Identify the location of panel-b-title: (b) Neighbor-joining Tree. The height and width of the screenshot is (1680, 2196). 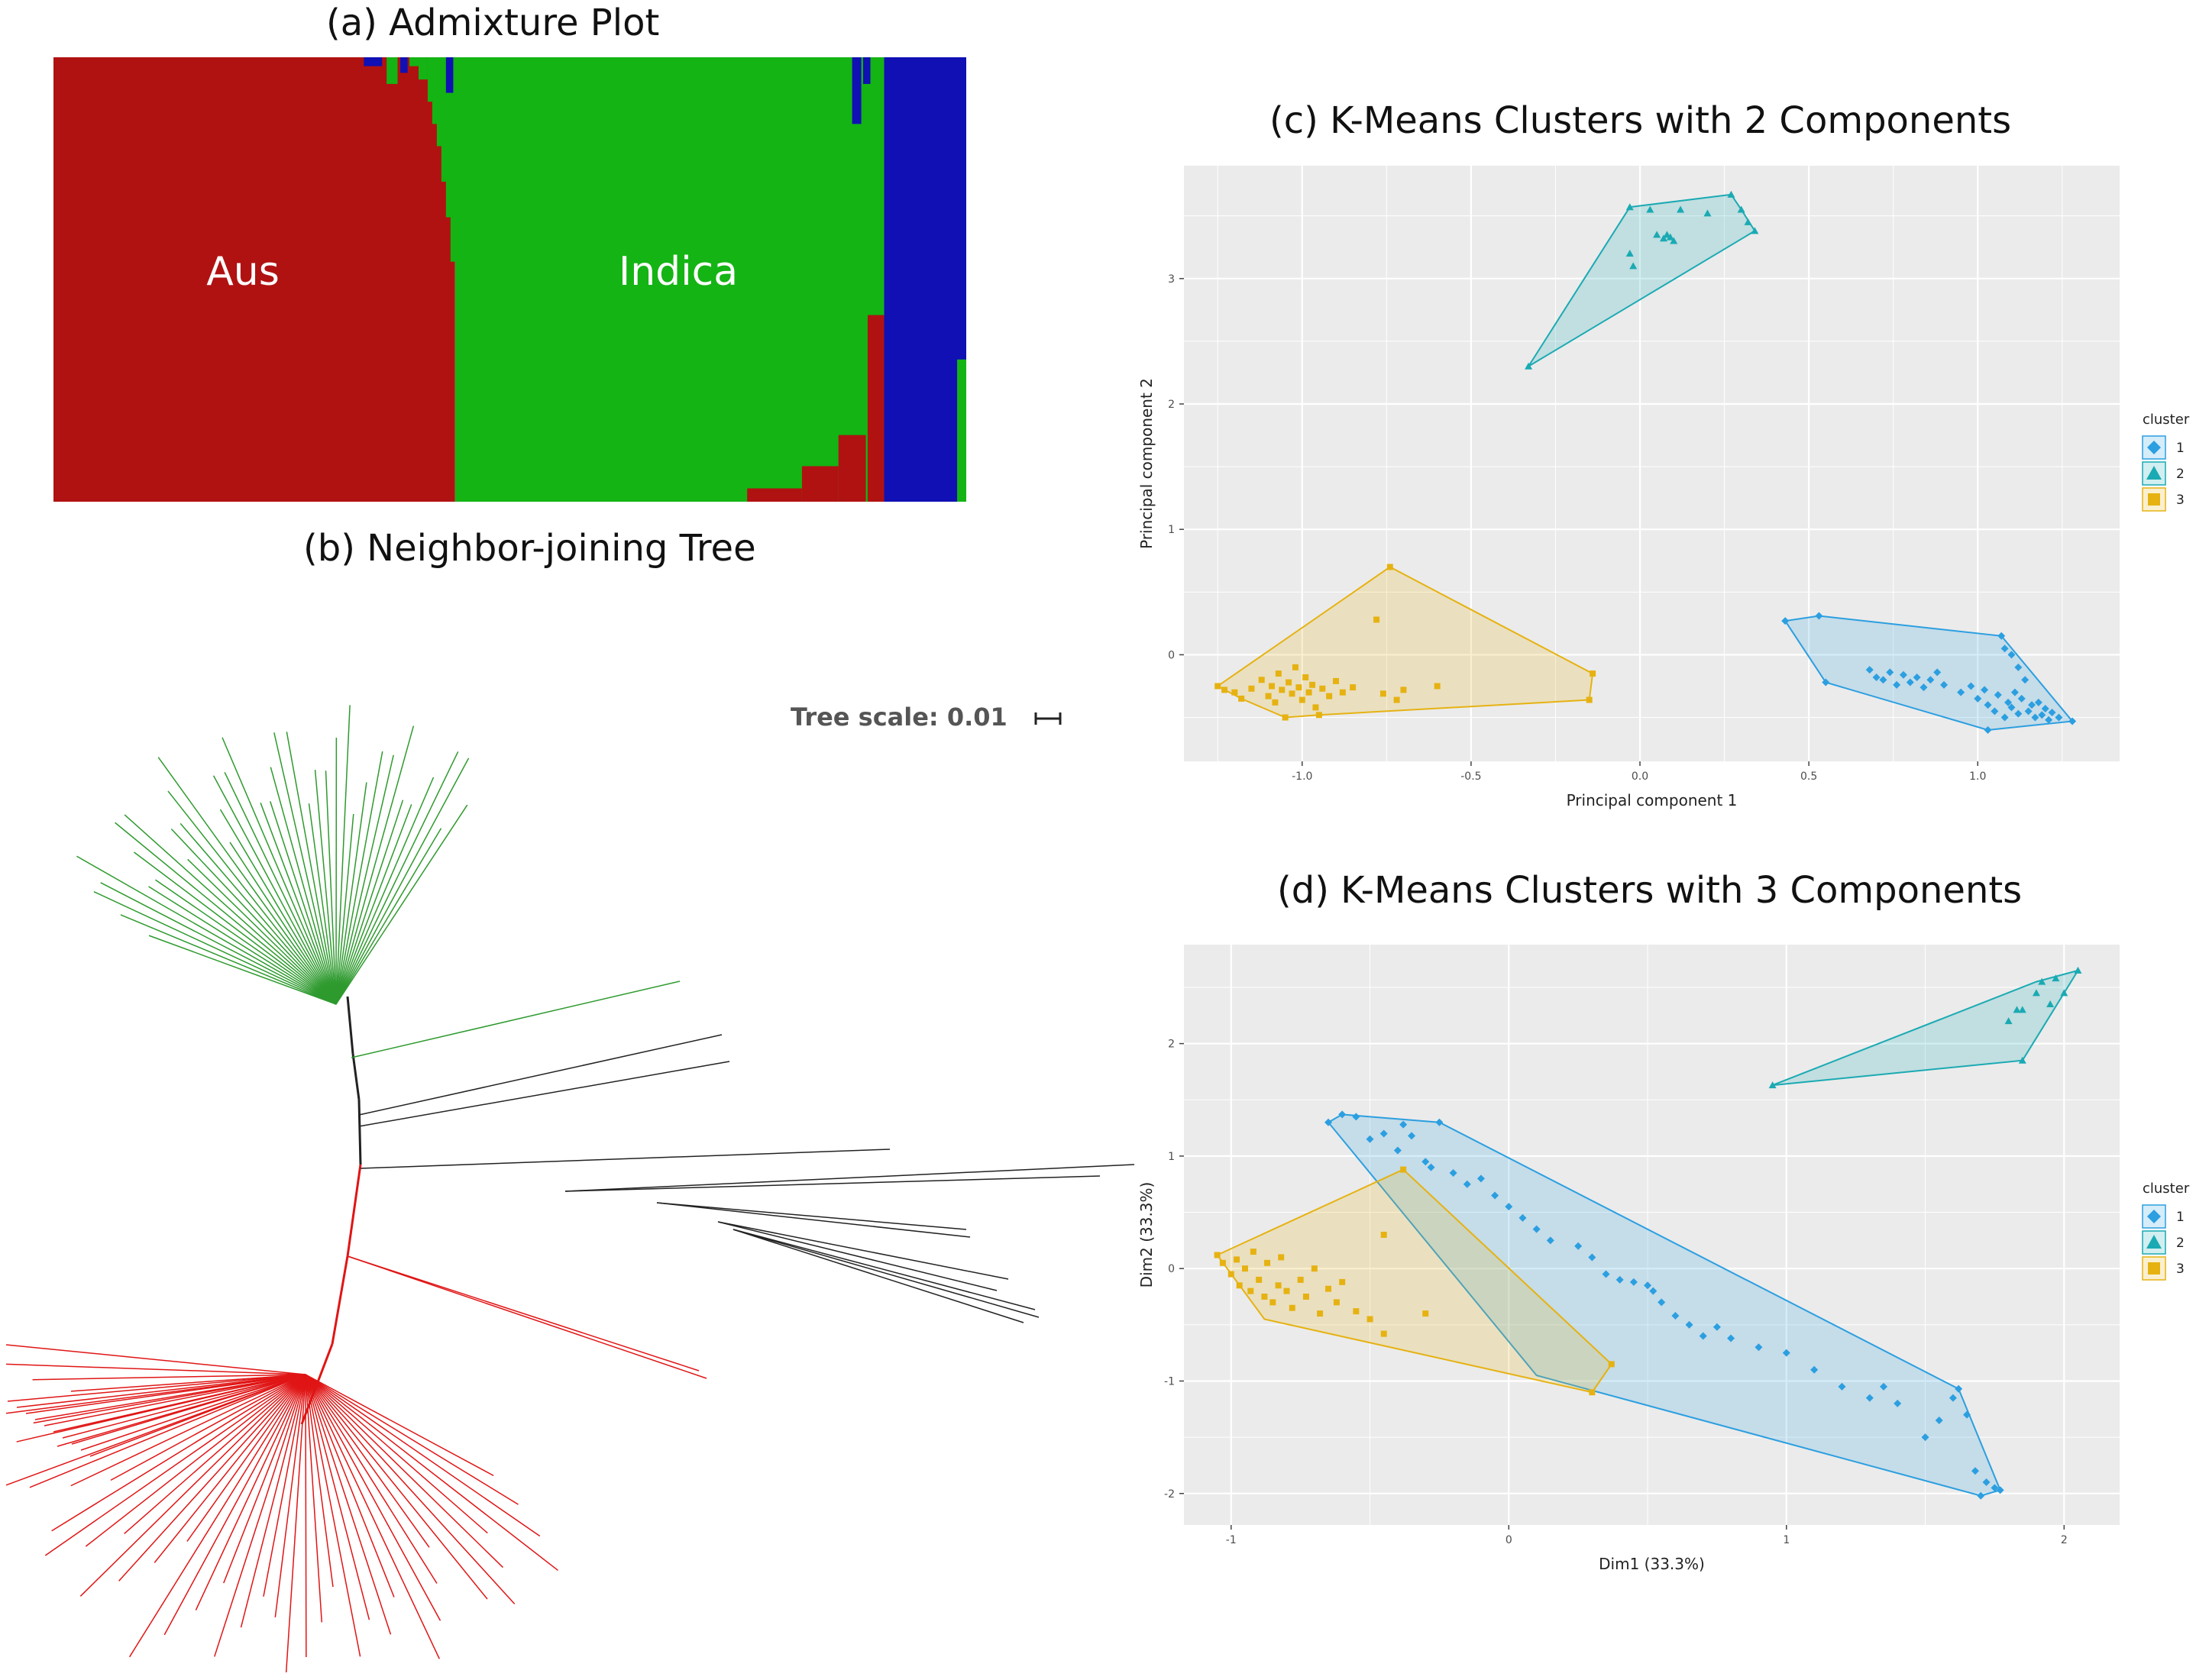
(529, 548).